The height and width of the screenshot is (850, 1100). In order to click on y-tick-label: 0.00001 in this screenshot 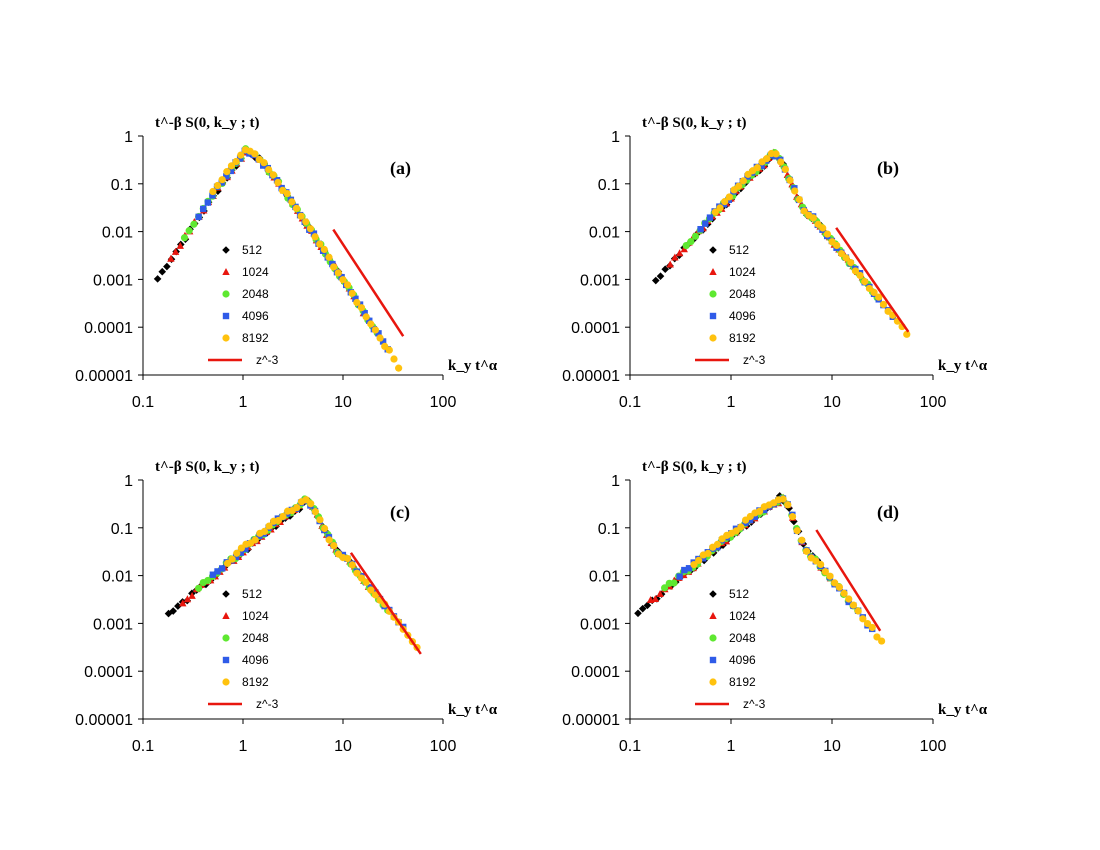, I will do `click(591, 720)`.